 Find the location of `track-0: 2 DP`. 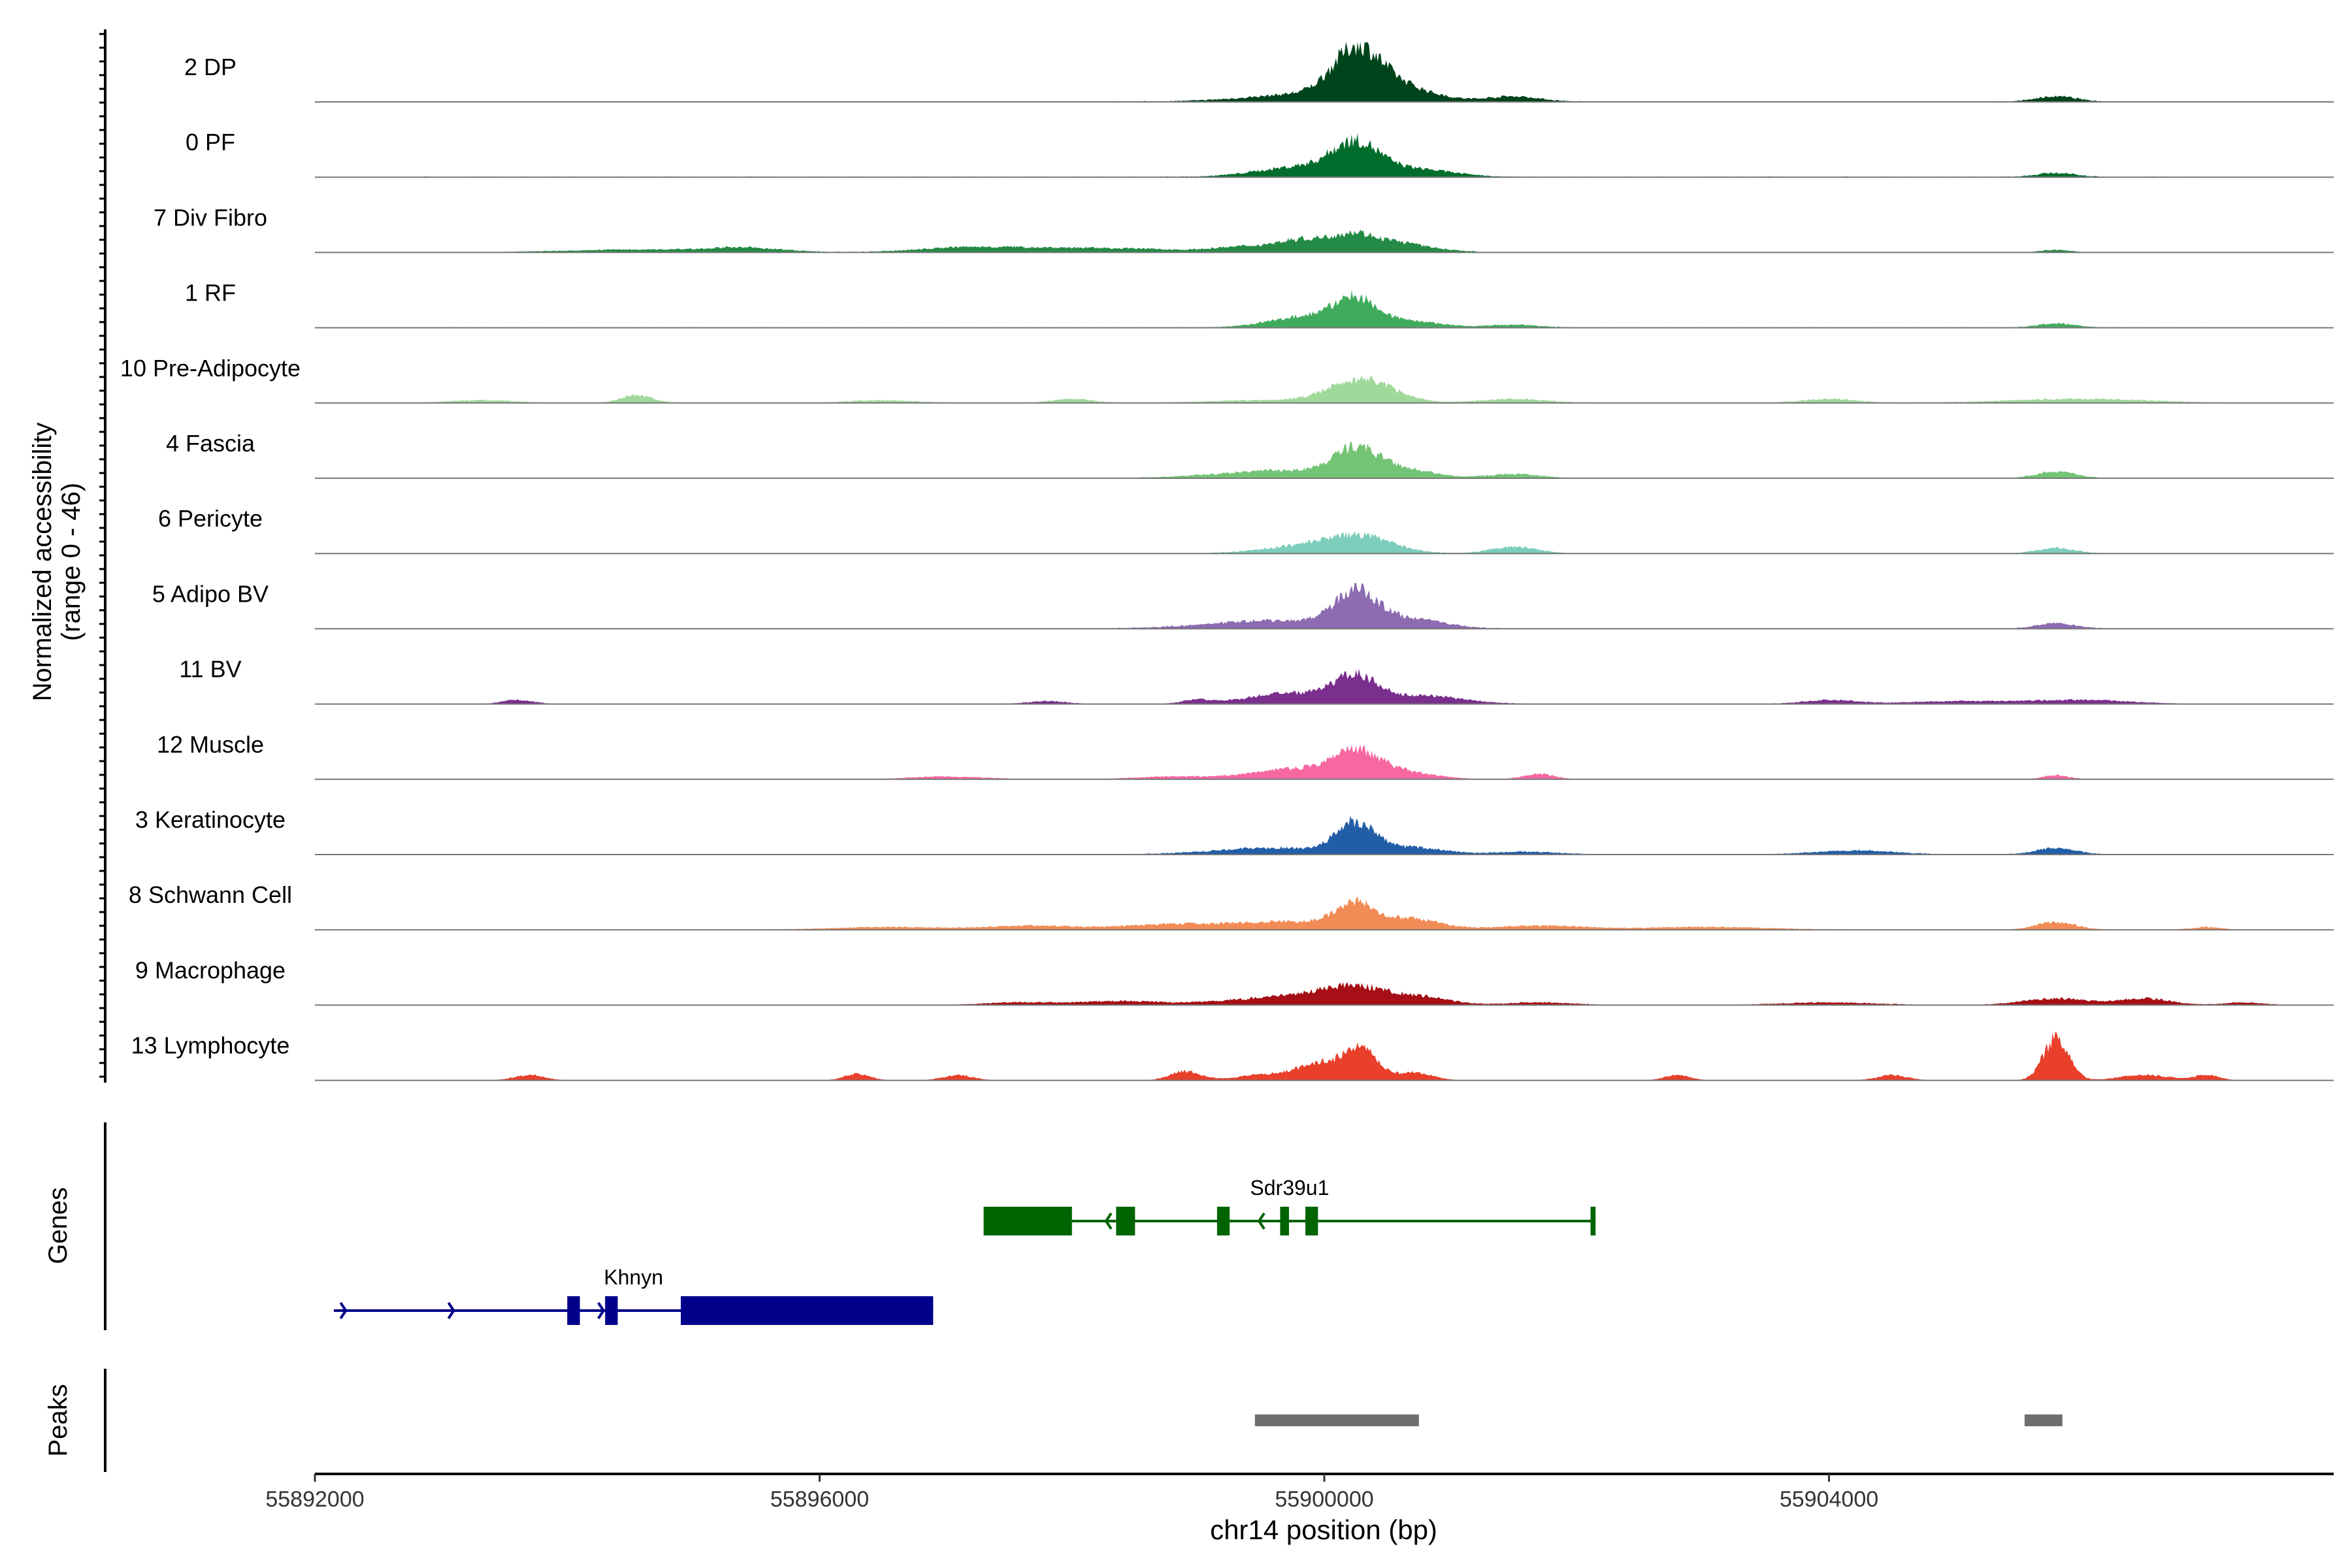

track-0: 2 DP is located at coordinates (1259, 72).